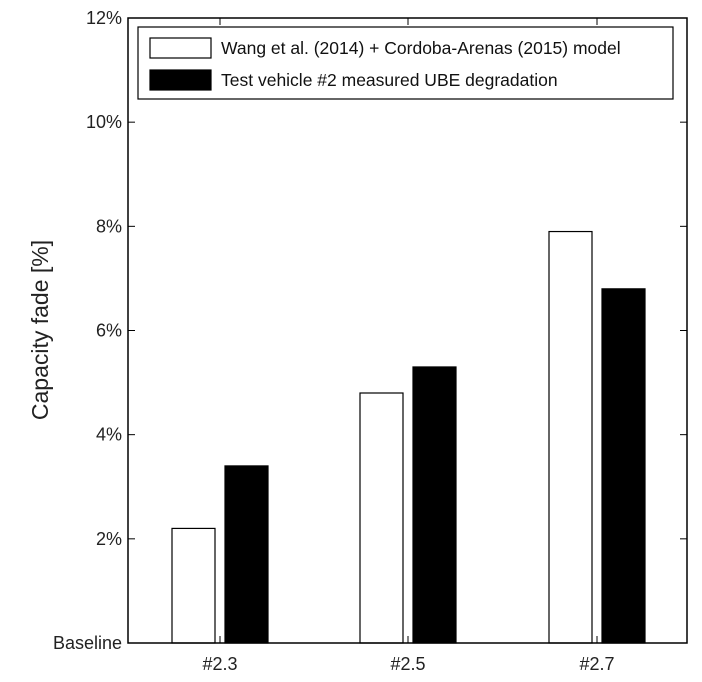  I want to click on legend-swatch-model, so click(180, 48).